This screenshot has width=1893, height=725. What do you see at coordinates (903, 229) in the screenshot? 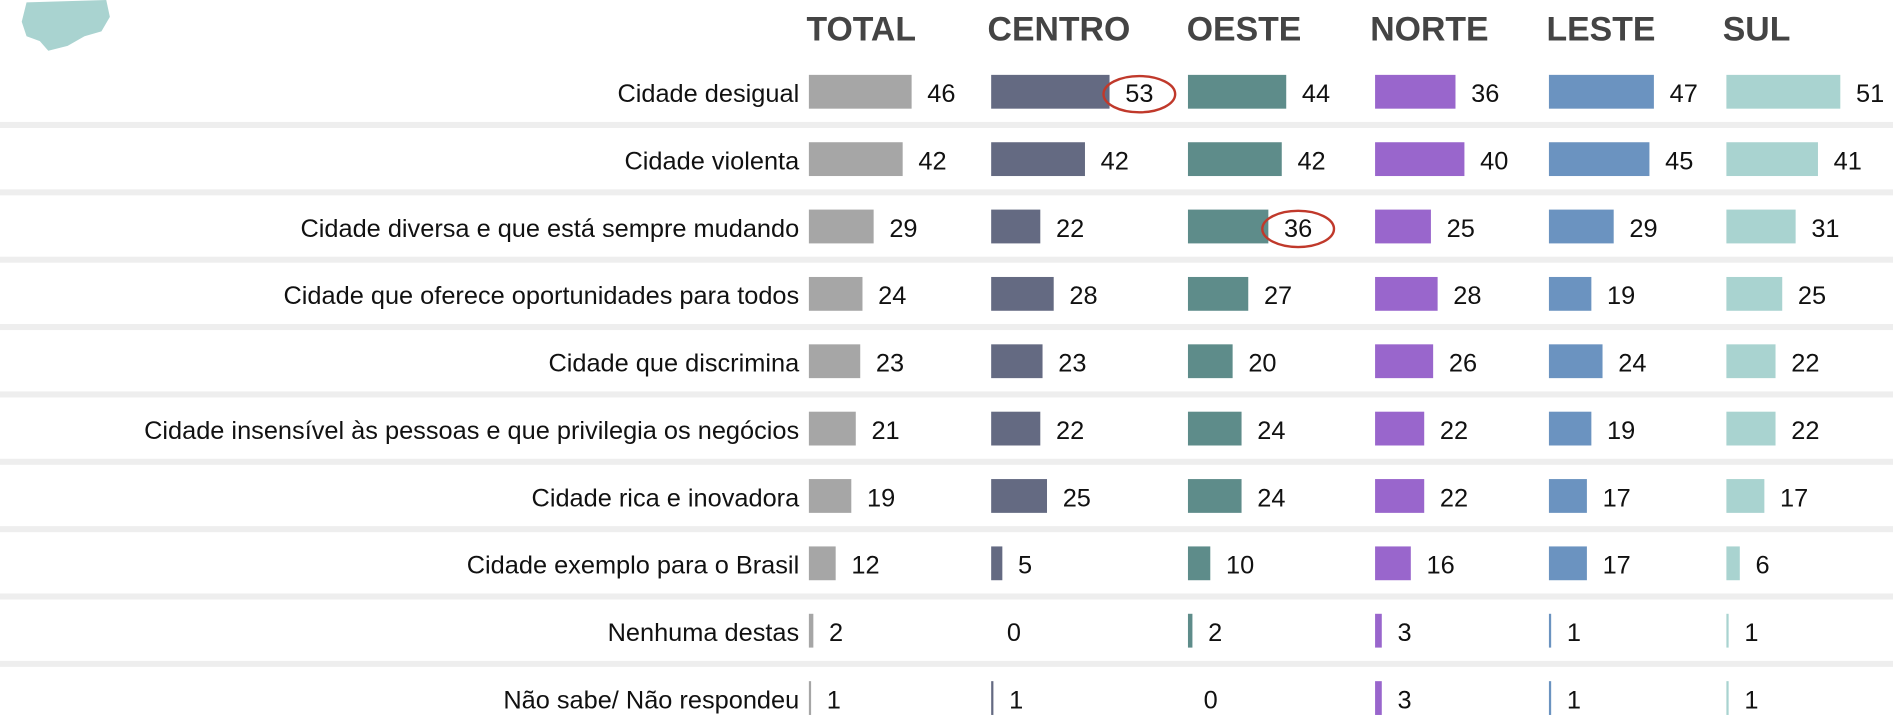
I see `value-label: 29` at bounding box center [903, 229].